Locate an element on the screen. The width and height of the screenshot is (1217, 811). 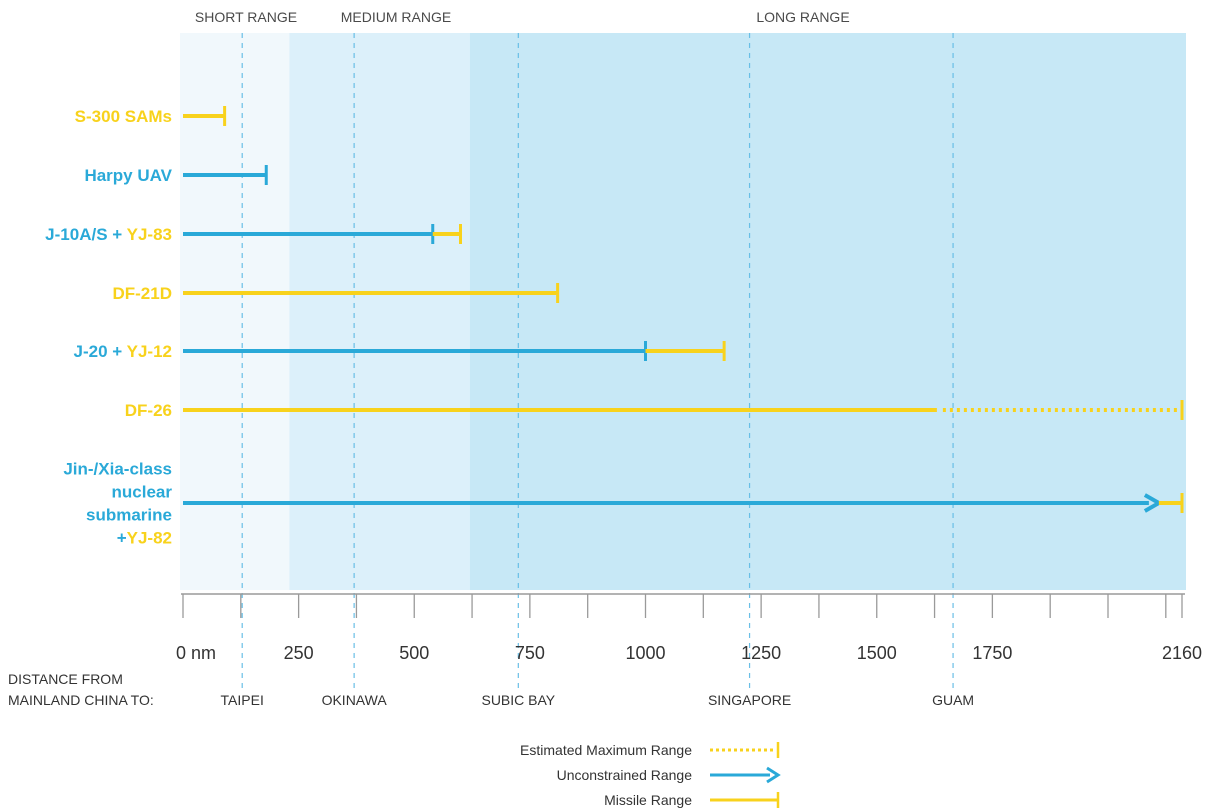
range-band-label: LONG RANGE is located at coordinates (802, 17).